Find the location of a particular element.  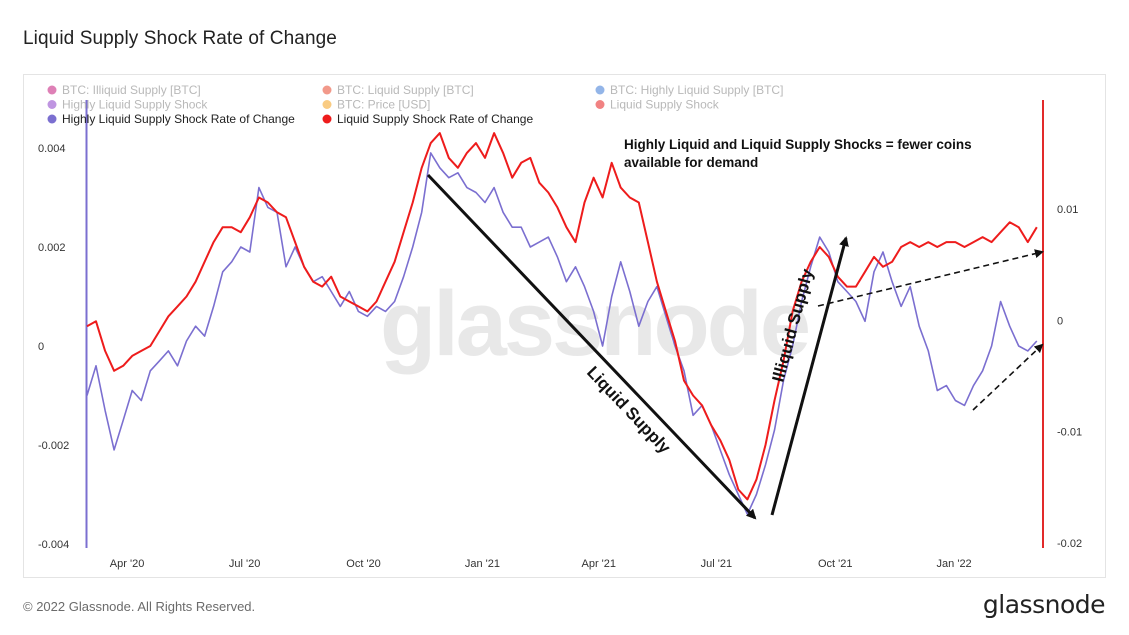

left-axis-tick-label: 0.004 is located at coordinates (52, 149).